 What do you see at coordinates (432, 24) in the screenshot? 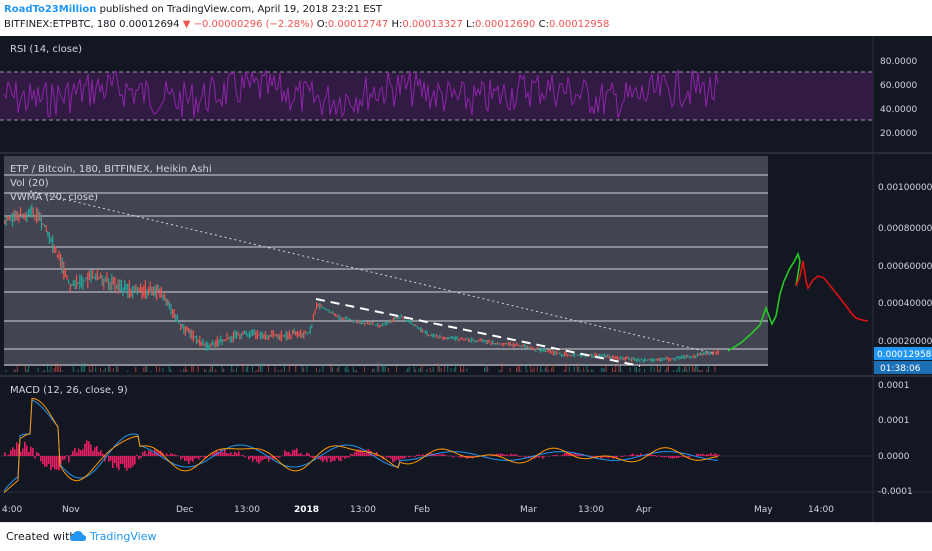
I see `high-value: 0.00013327` at bounding box center [432, 24].